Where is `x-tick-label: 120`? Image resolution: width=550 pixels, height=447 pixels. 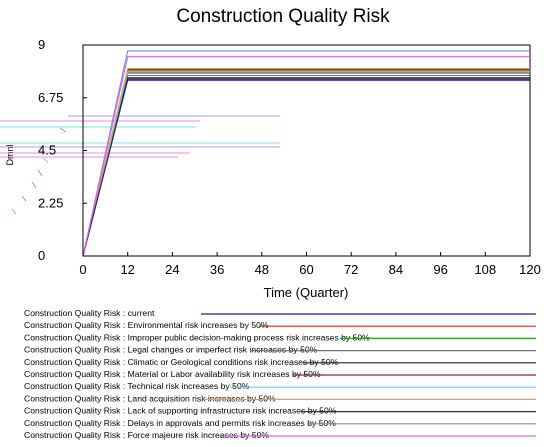 x-tick-label: 120 is located at coordinates (530, 269).